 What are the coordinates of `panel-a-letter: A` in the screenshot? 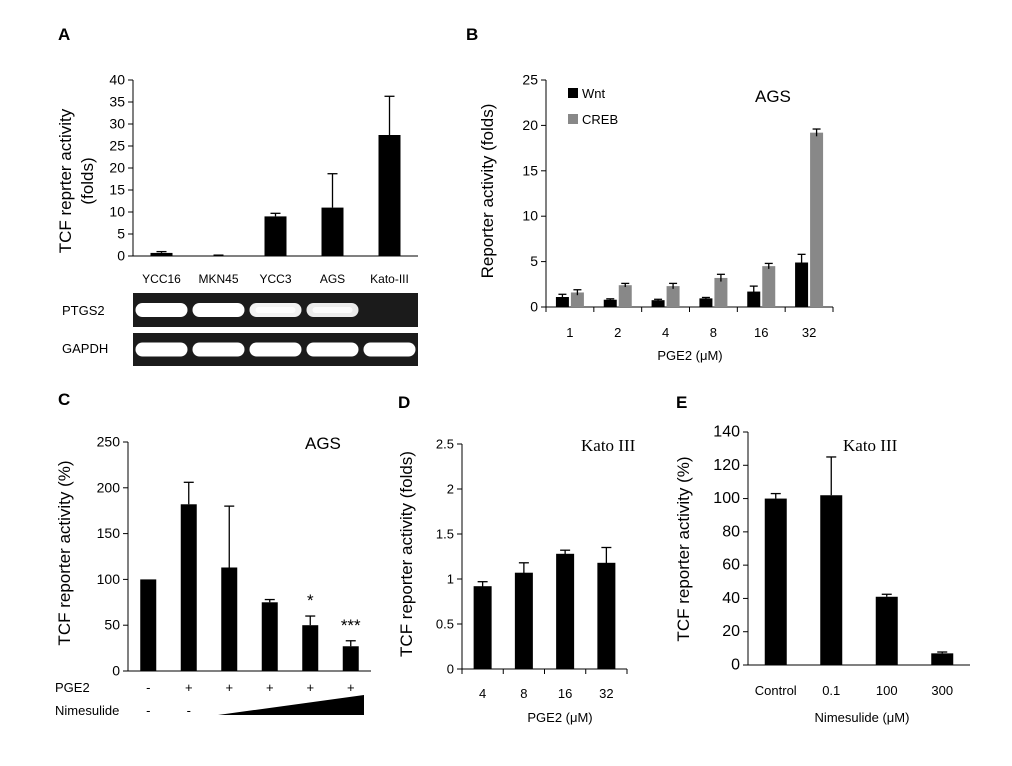 It's located at (64, 34).